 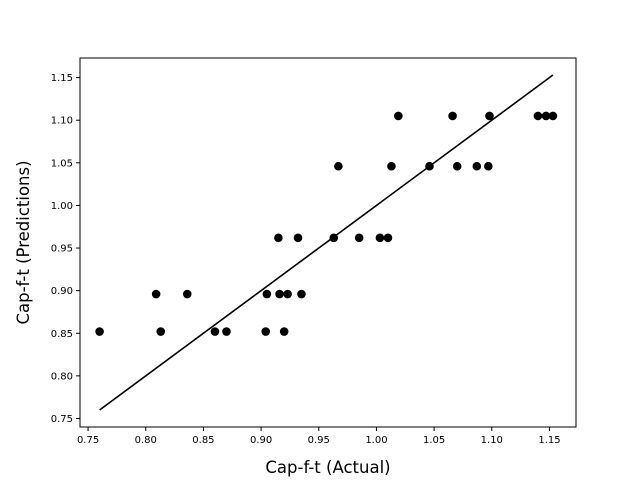 What do you see at coordinates (492, 440) in the screenshot?
I see `x-tick-label: 1.10` at bounding box center [492, 440].